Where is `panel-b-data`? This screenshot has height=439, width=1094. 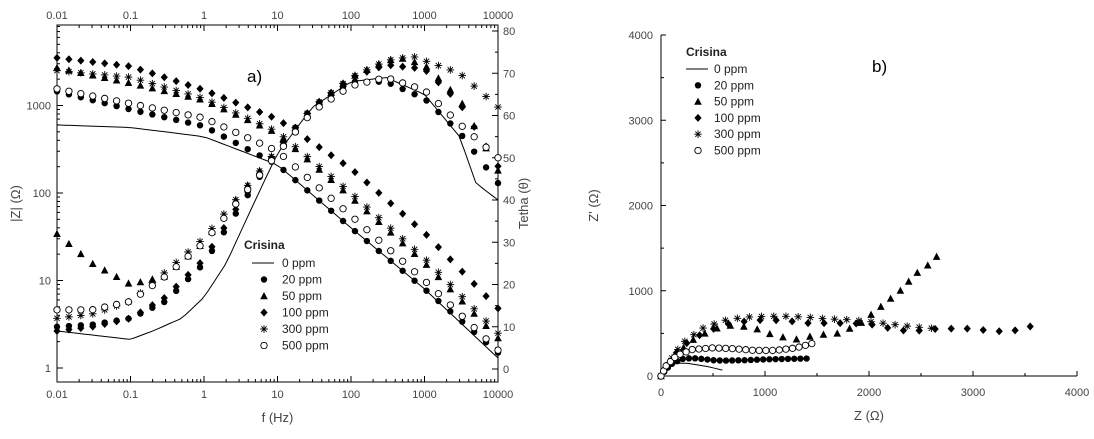
panel-b-data is located at coordinates (845, 316).